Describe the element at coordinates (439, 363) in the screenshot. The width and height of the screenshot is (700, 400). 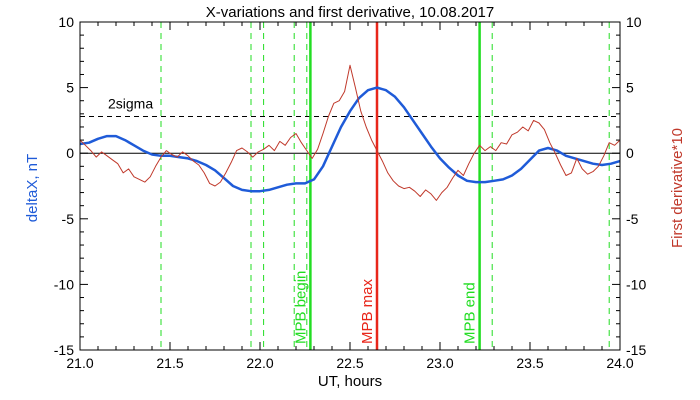
I see `x-tick-label: 23.0` at that location.